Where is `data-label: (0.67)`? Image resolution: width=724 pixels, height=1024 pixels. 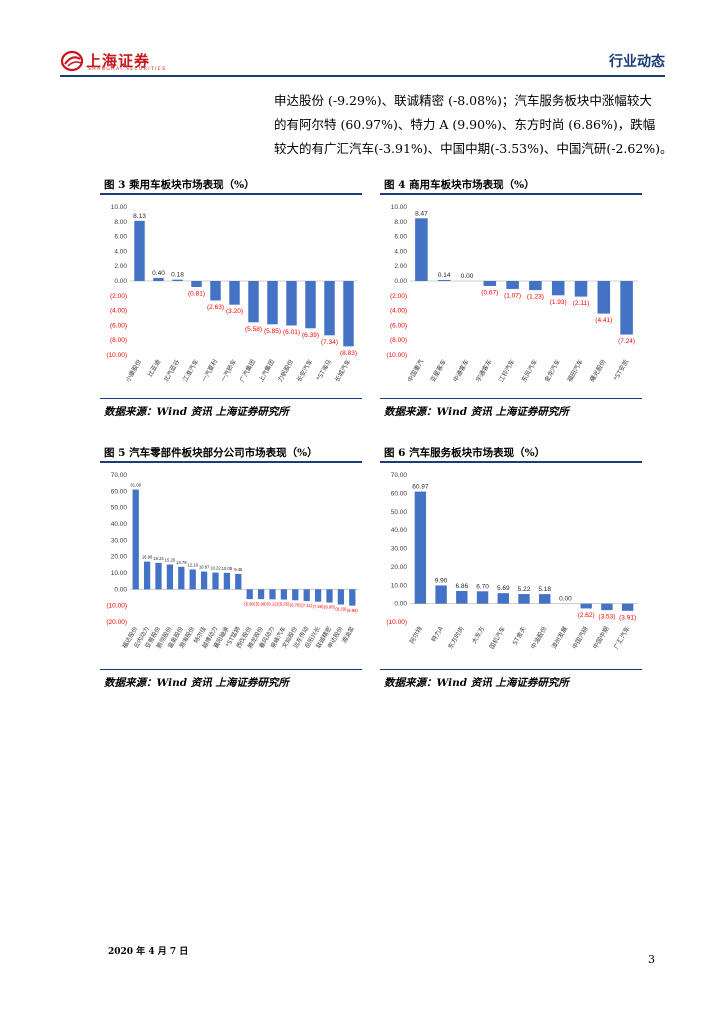
data-label: (0.67) is located at coordinates (489, 292).